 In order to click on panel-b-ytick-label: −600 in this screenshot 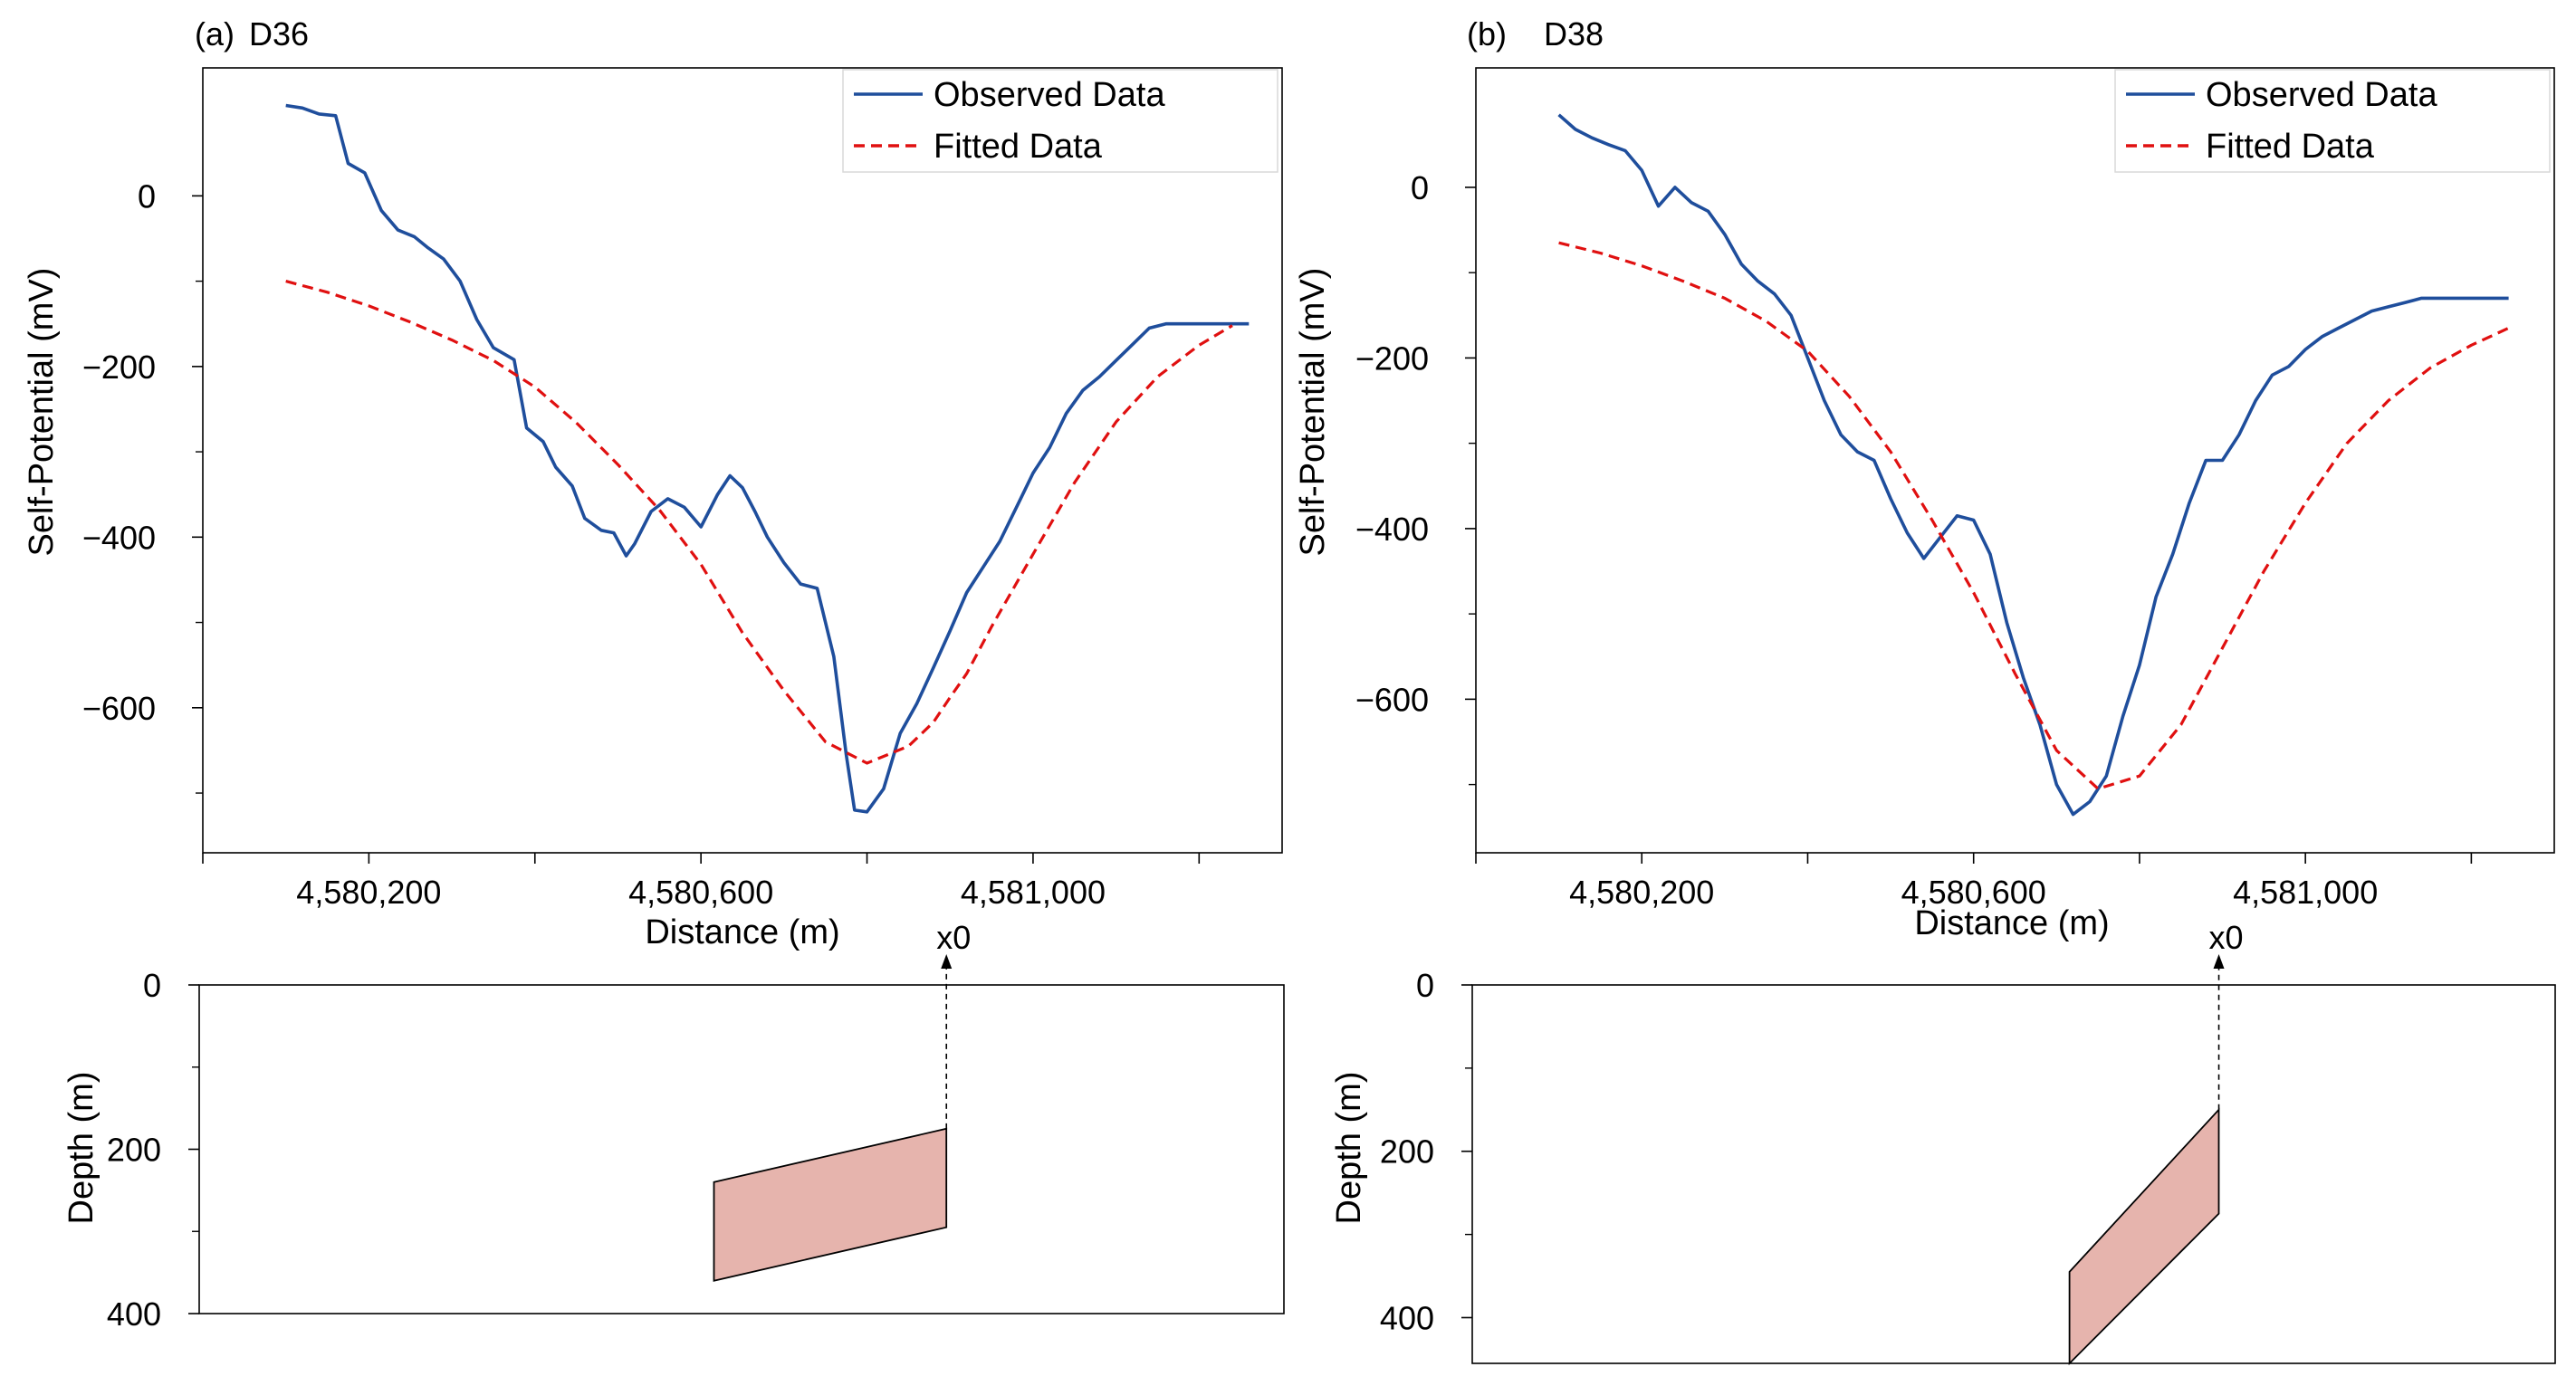, I will do `click(1392, 699)`.